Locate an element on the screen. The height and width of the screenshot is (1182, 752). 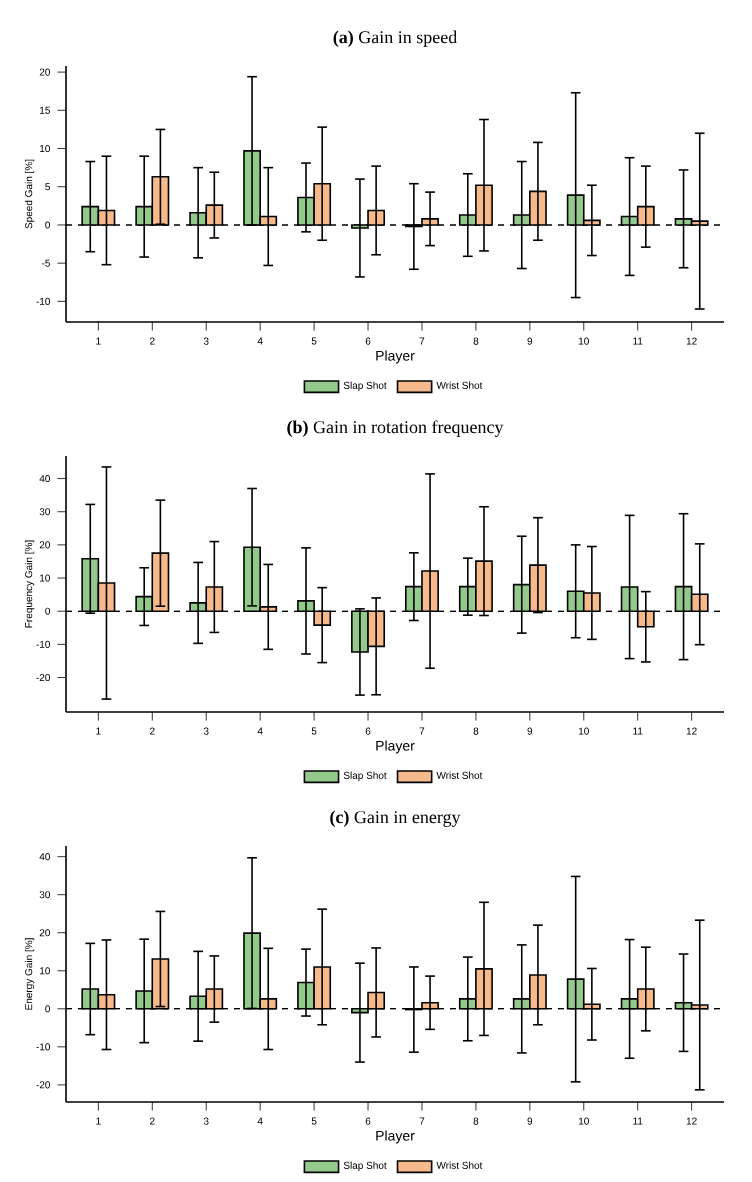
chart-title: (b) Gain in rotation frequency is located at coordinates (395, 428).